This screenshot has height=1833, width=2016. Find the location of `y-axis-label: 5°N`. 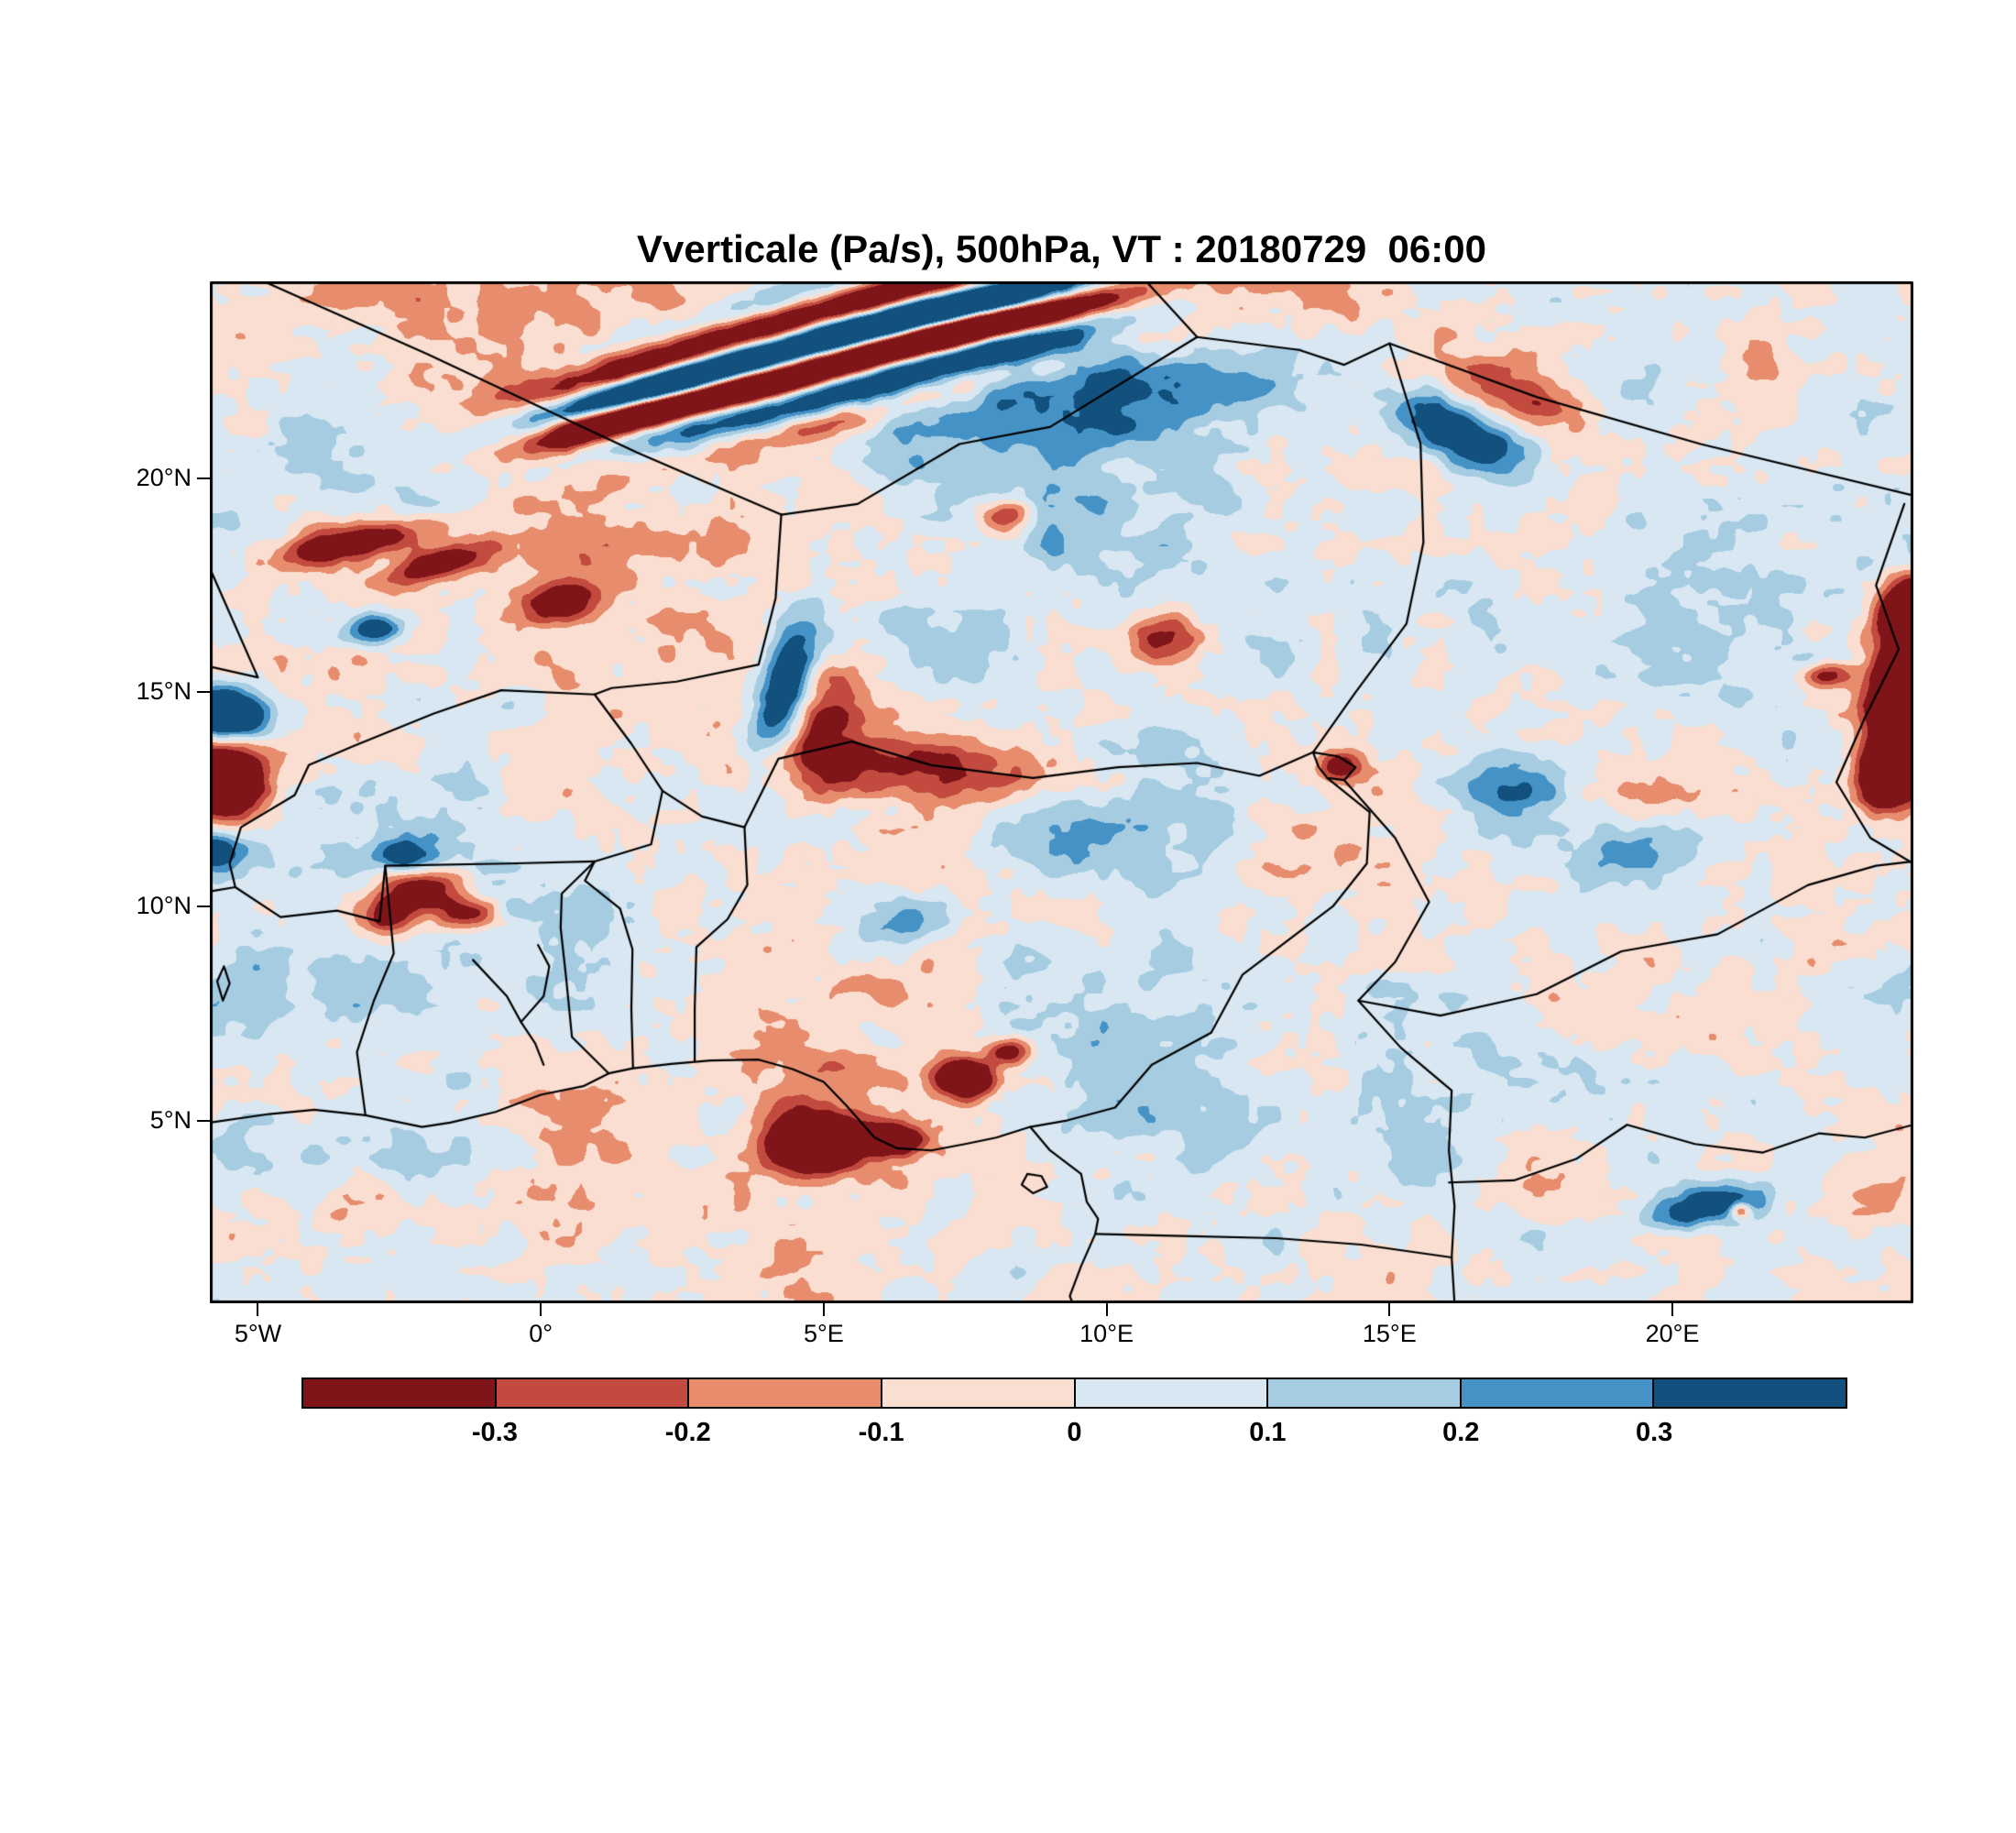

y-axis-label: 5°N is located at coordinates (170, 1119).